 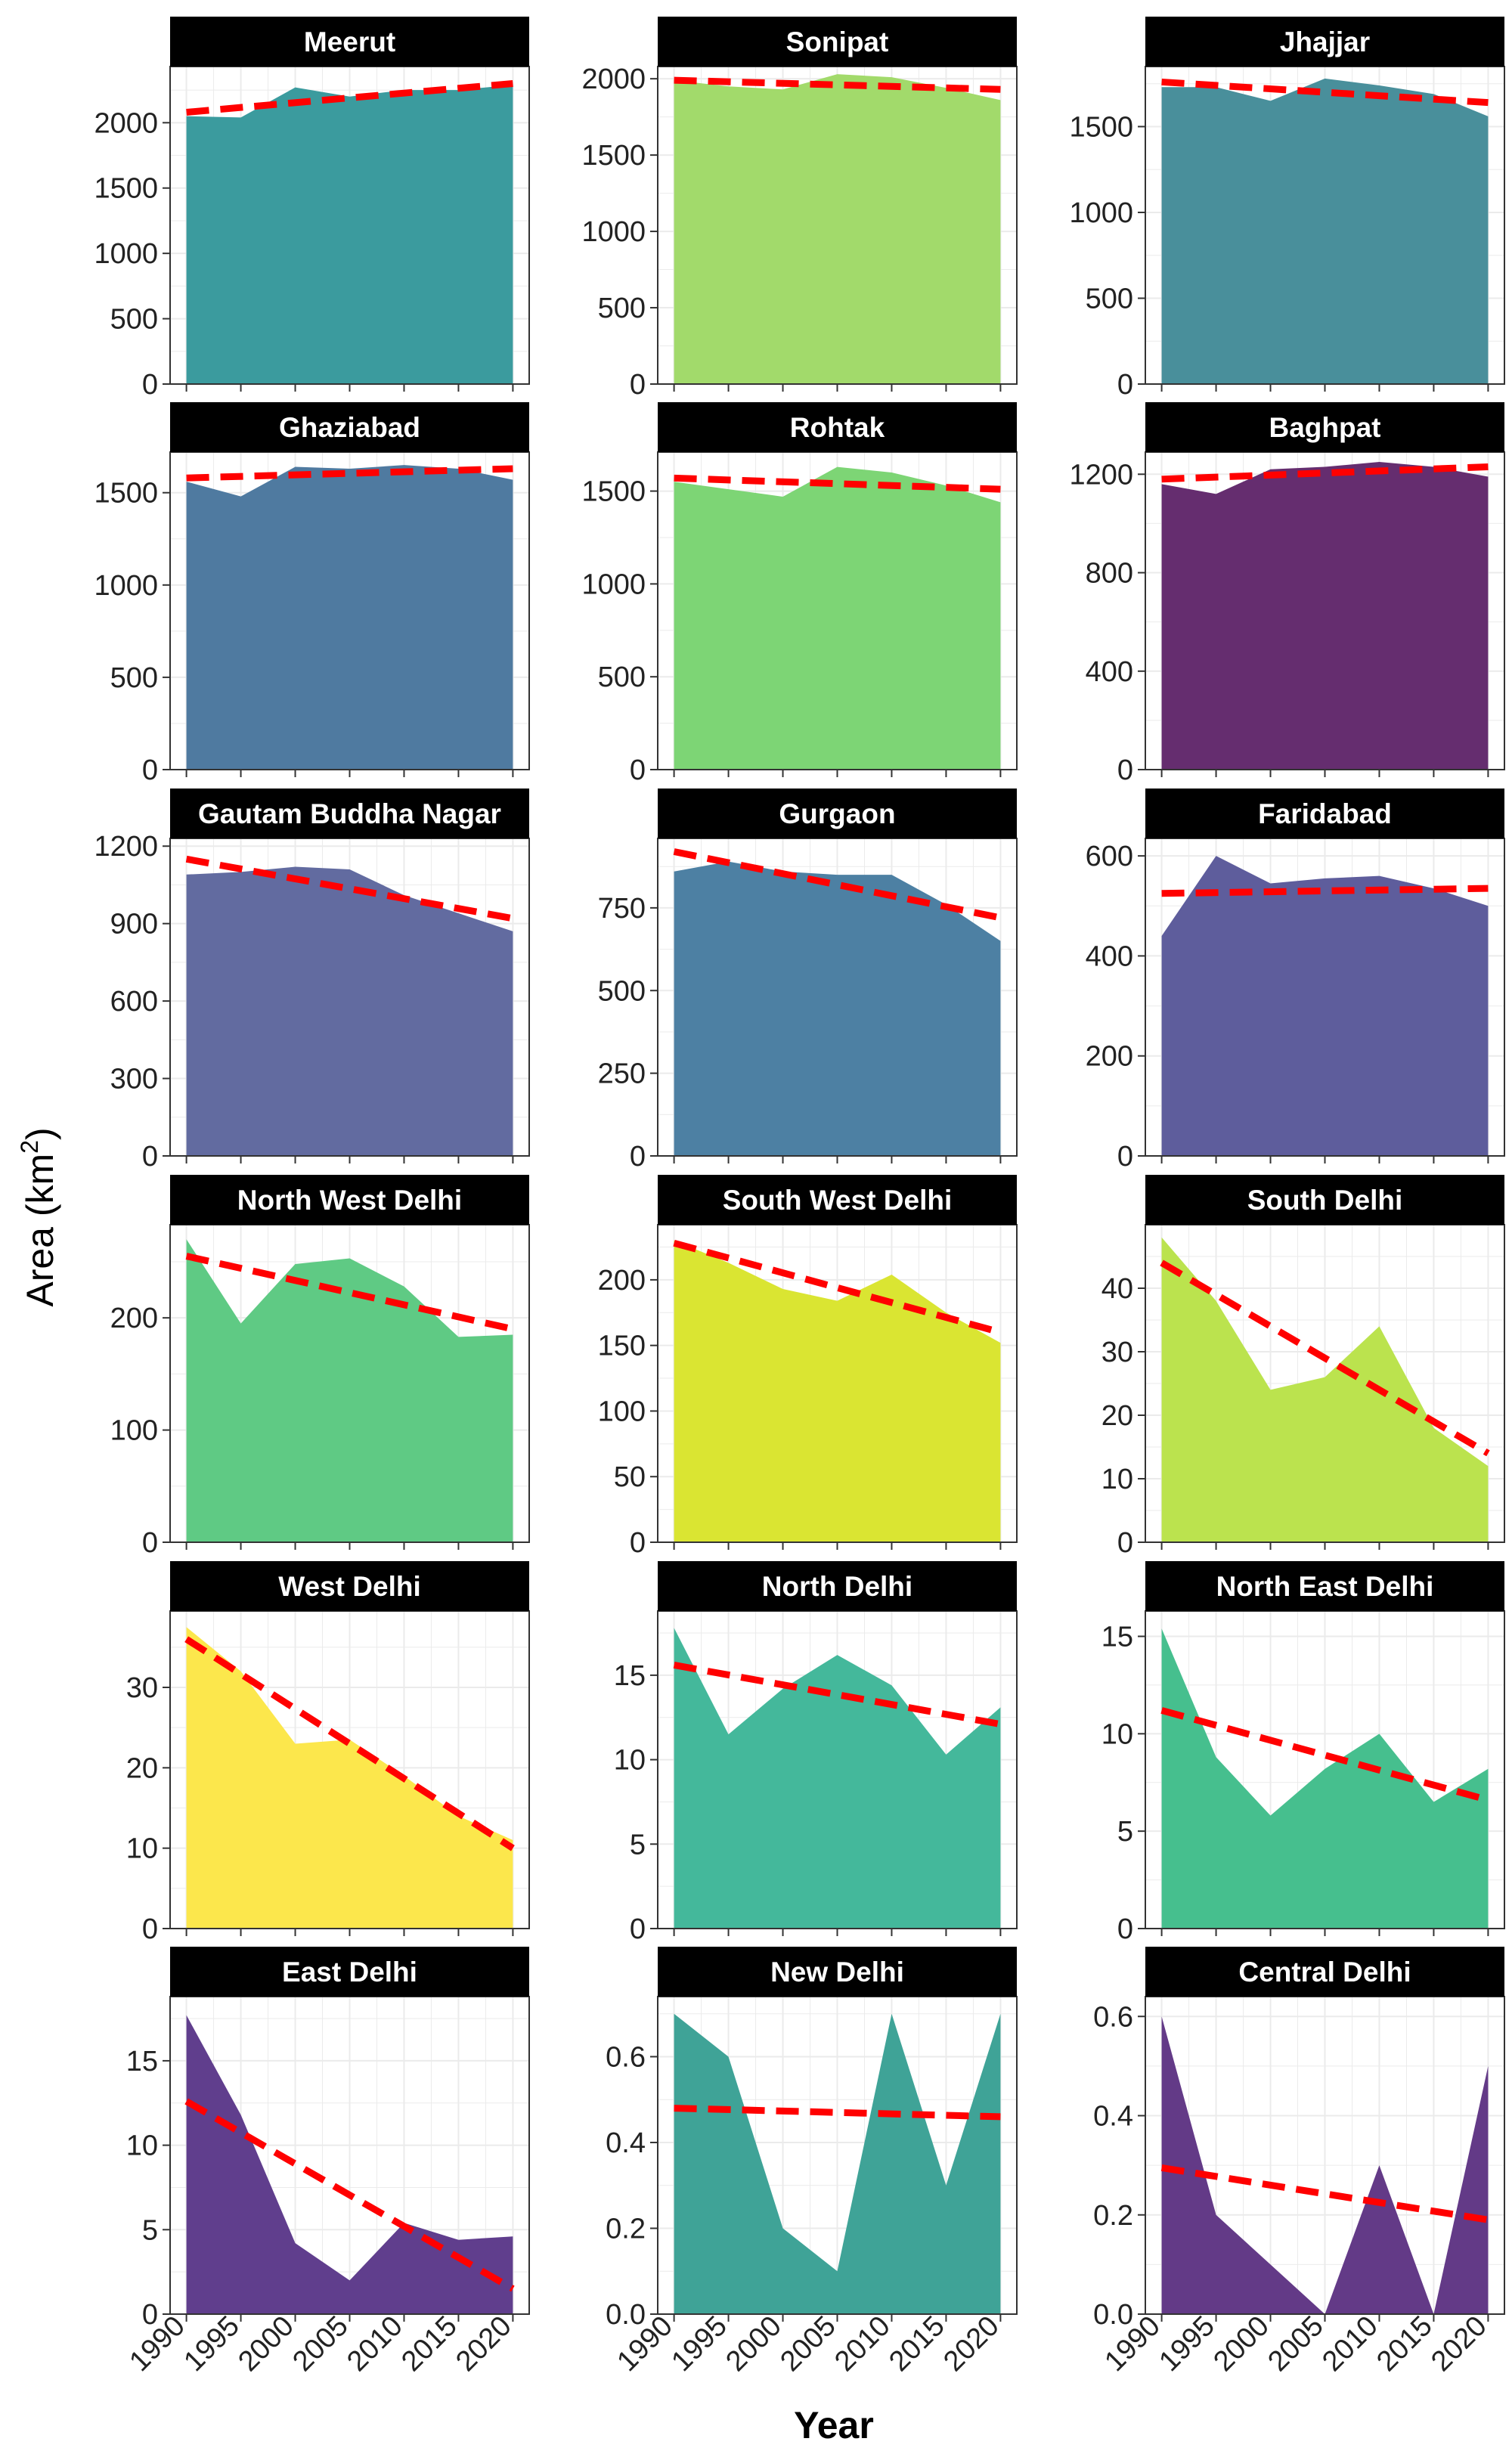 I want to click on y-axis-label: Area (km2), so click(x=38, y=1216).